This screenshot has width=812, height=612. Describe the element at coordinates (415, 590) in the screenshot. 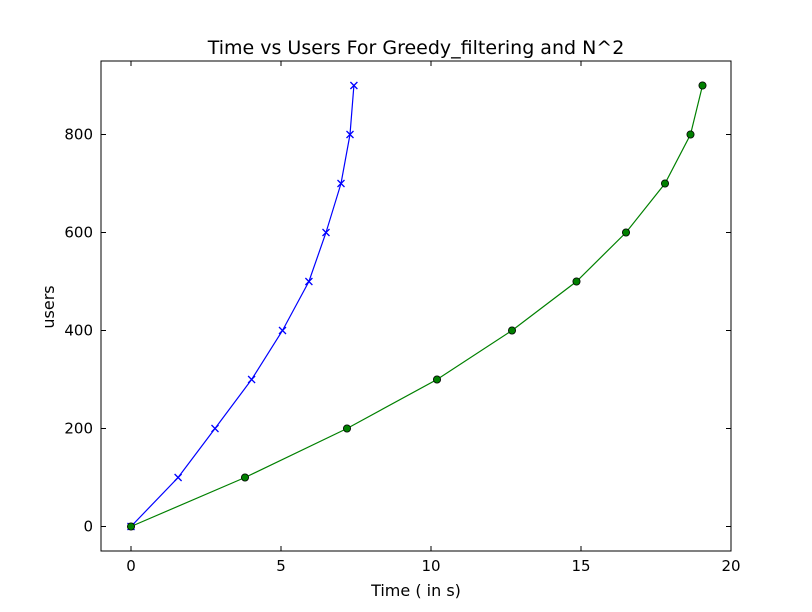

I see `x-axis-label: Time ( in s)` at that location.